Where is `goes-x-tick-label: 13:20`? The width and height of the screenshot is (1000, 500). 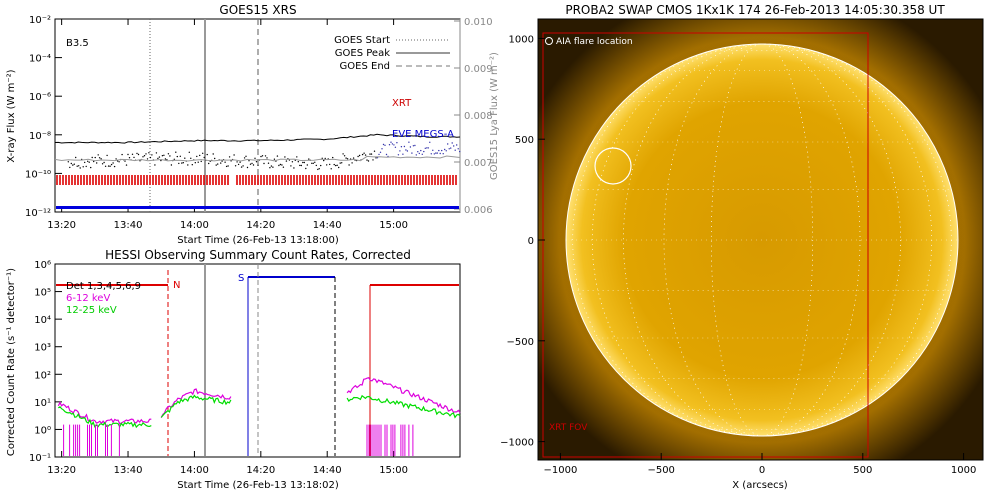
goes-x-tick-label: 13:20 is located at coordinates (61, 225).